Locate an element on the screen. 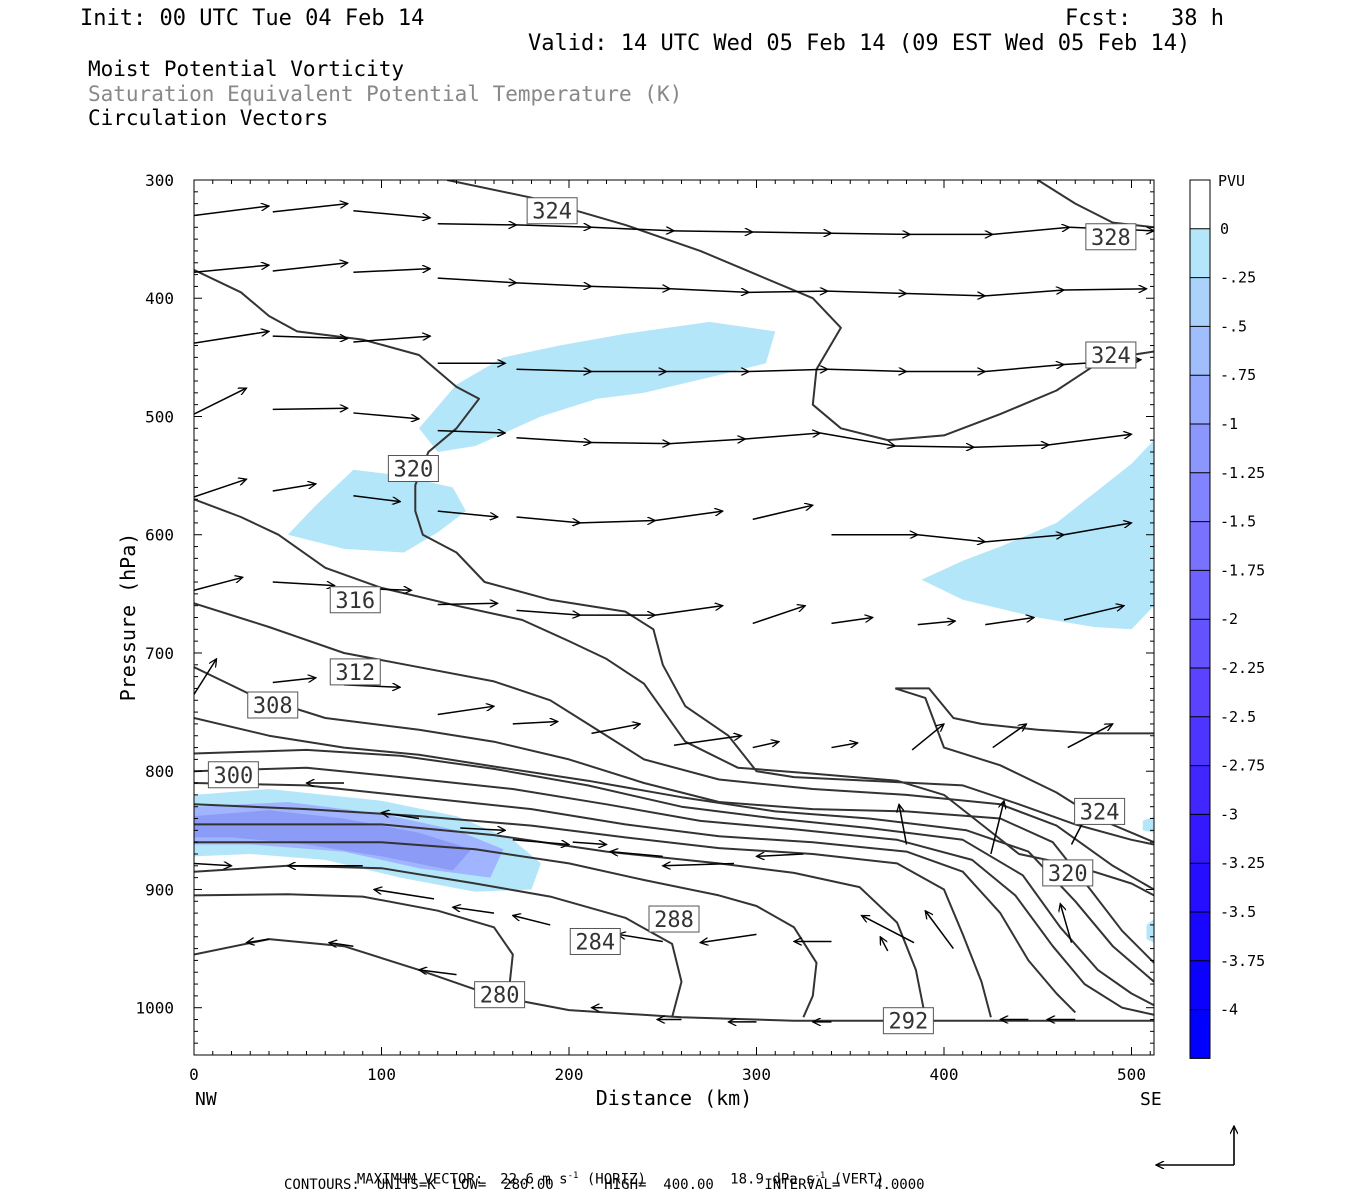 This screenshot has width=1350, height=1200. colorbar-label-0: 0 is located at coordinates (1224, 229).